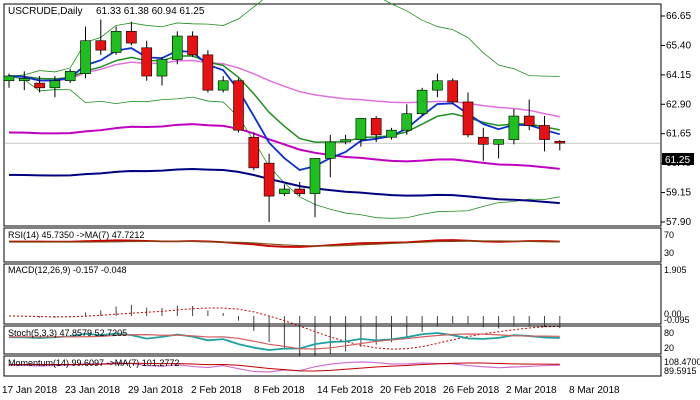 The width and height of the screenshot is (700, 400). I want to click on momentum-panel-frame, so click(332, 366).